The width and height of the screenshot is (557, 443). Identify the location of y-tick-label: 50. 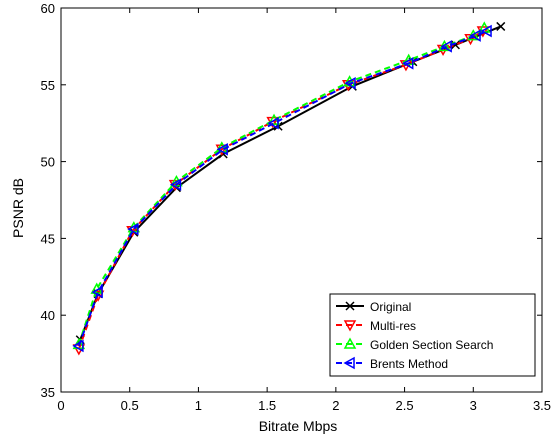
(48, 162).